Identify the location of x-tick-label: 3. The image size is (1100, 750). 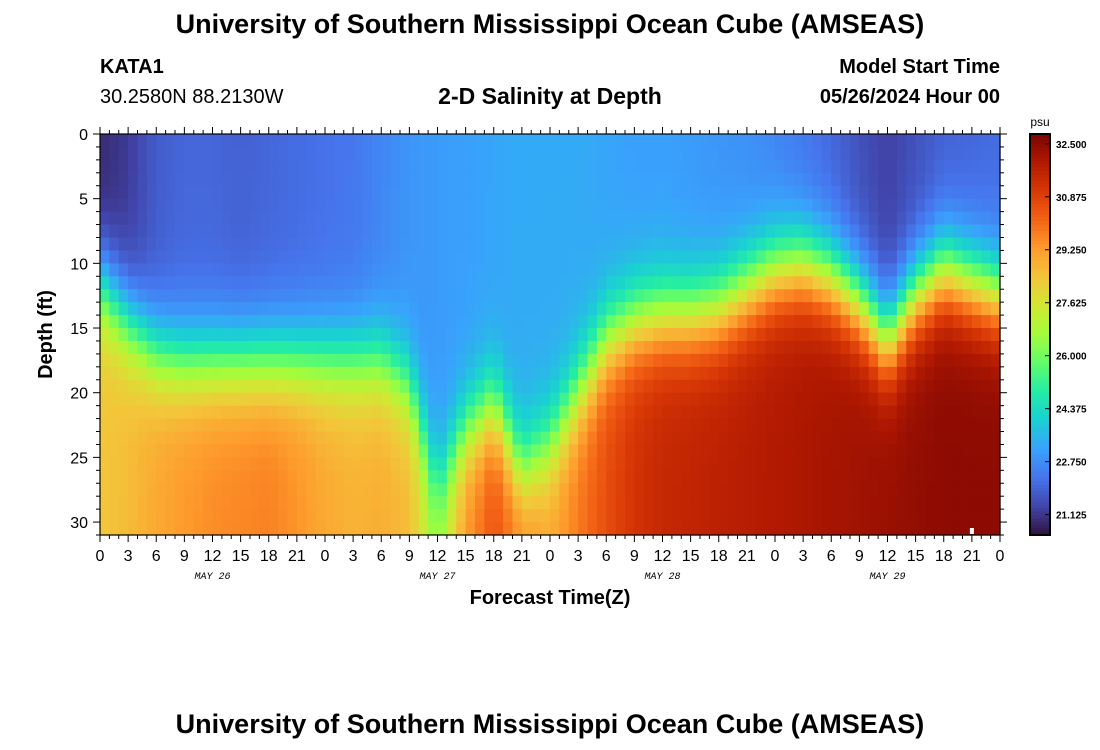
(353, 556).